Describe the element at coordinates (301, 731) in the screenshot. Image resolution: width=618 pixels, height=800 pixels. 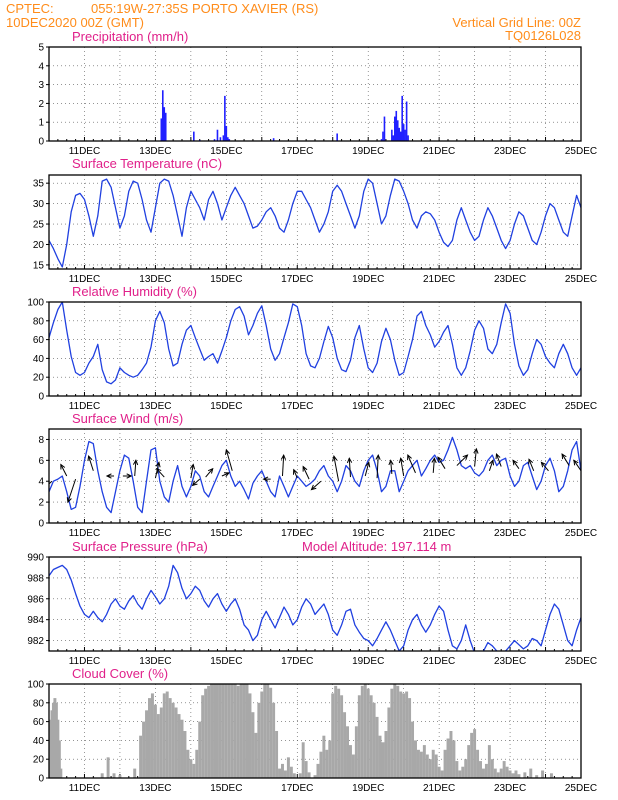
I see `cloud-series` at that location.